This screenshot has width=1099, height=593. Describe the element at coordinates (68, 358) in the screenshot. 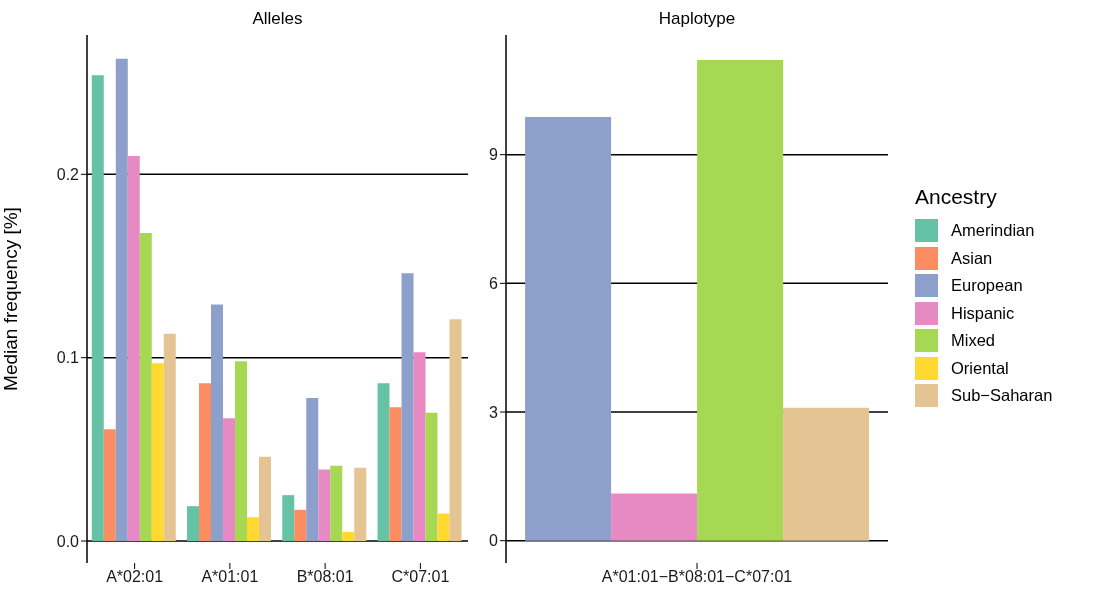

I see `y-tick-label: 0.1` at that location.